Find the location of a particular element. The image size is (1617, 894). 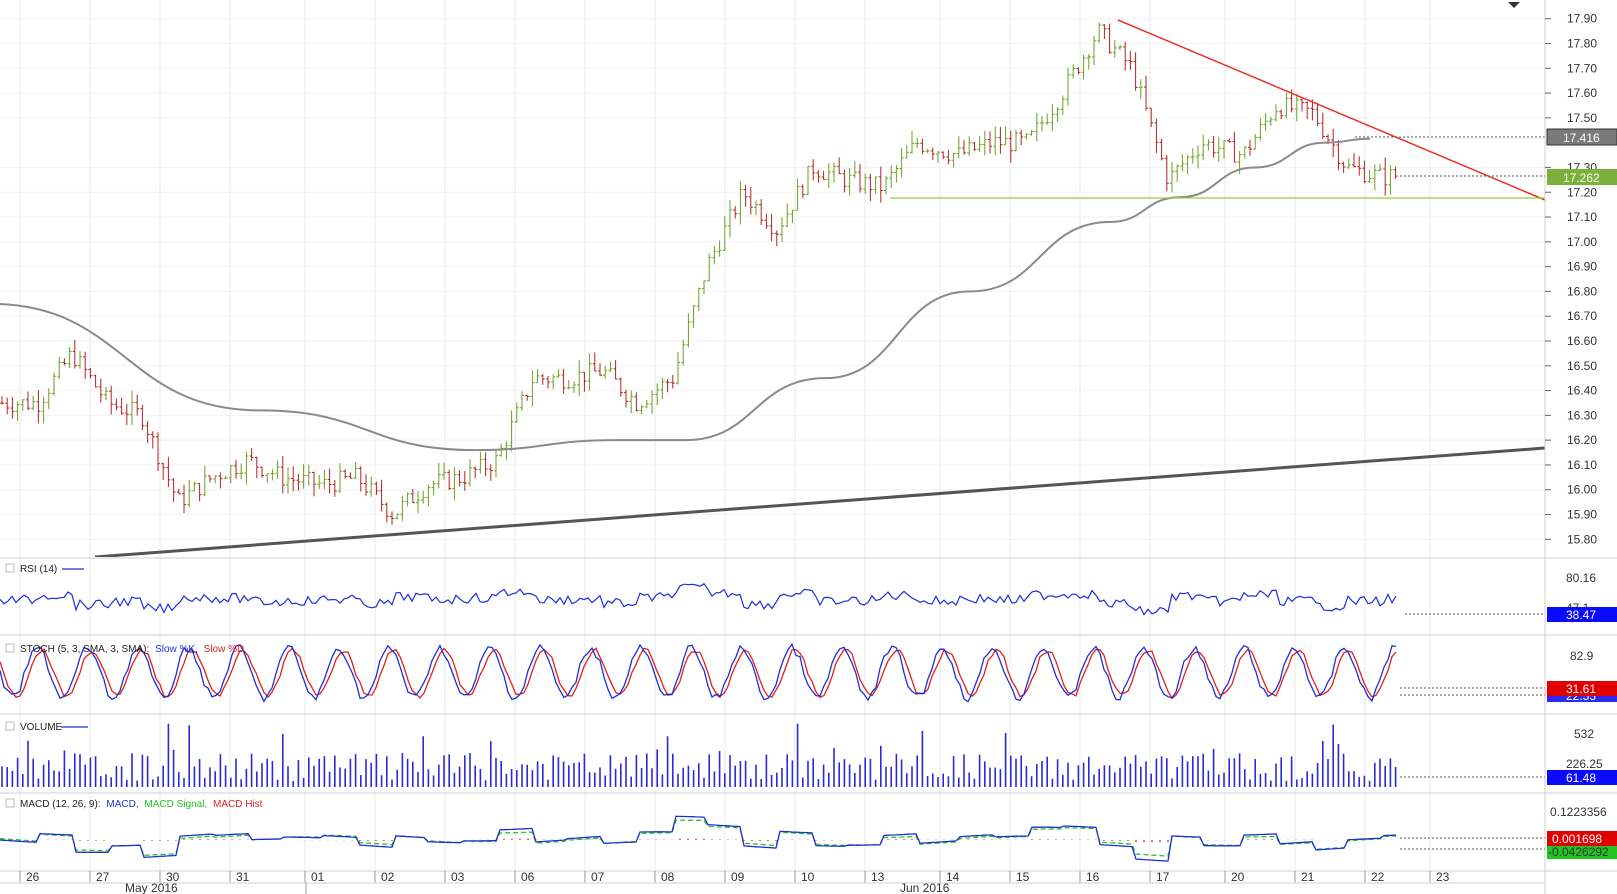

rsi-label: RSI (14) is located at coordinates (38, 569).